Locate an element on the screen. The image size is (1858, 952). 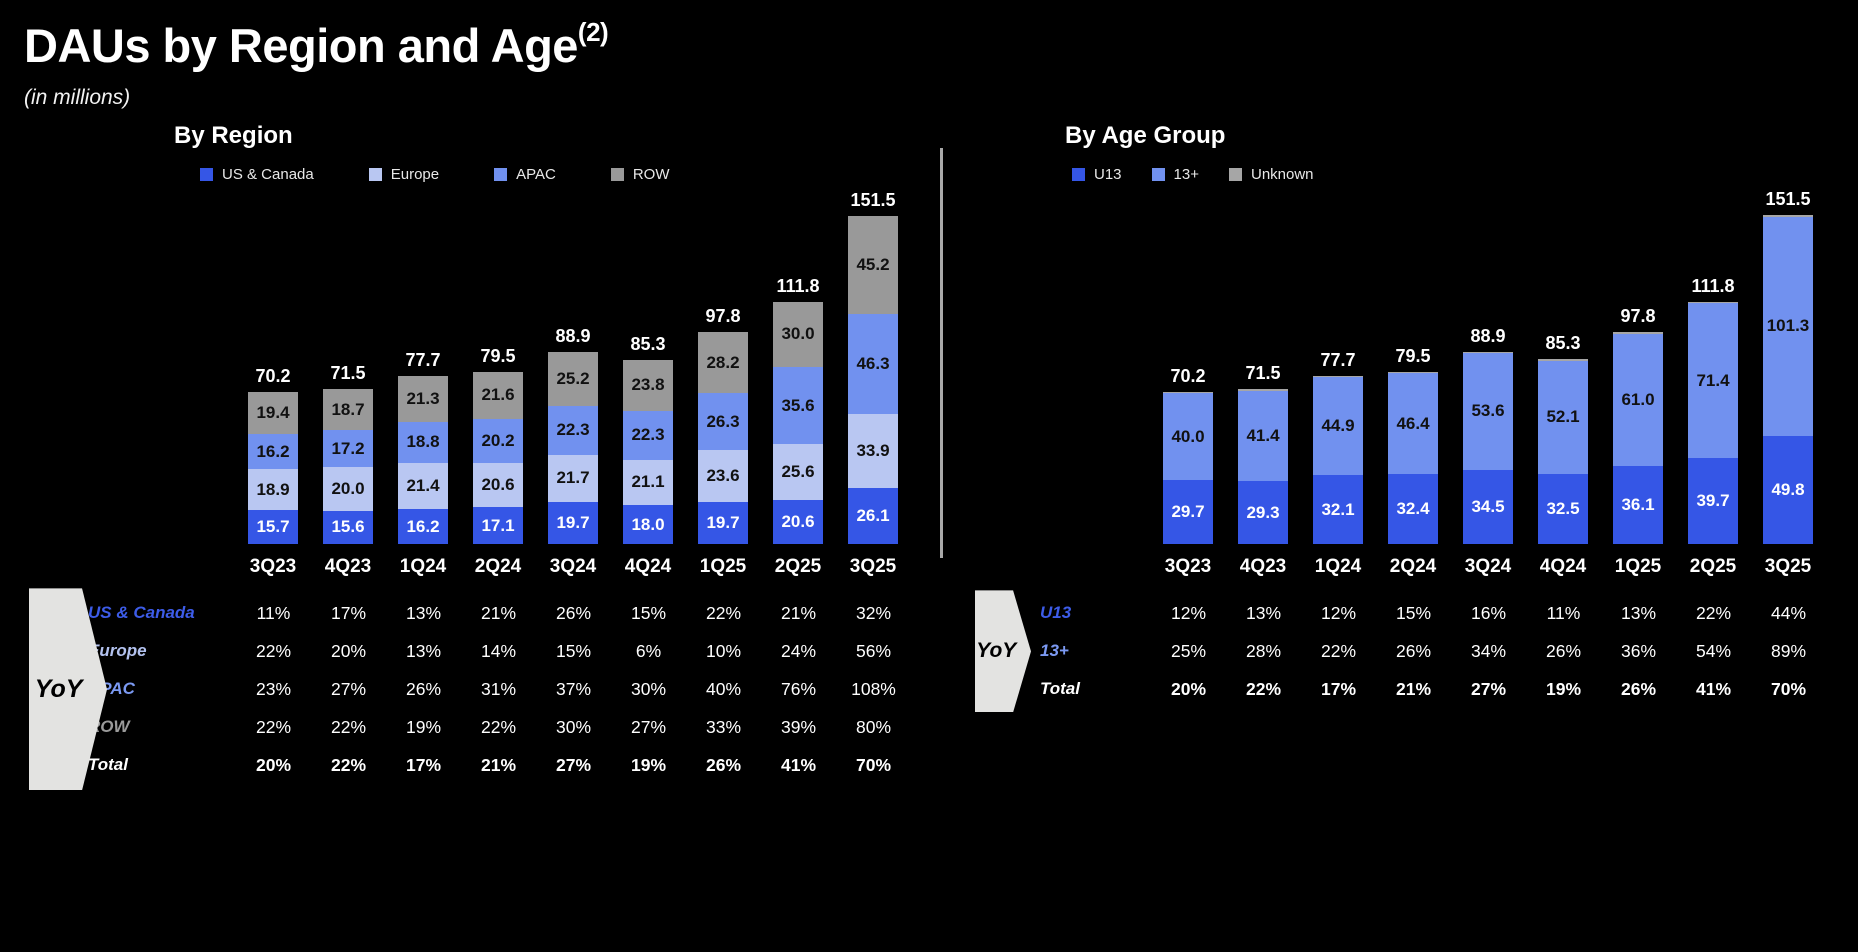
bar-segment-13: 61.0 is located at coordinates (1638, 400).